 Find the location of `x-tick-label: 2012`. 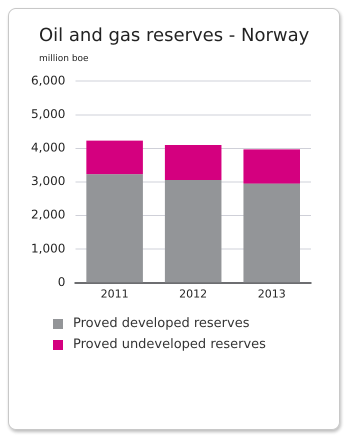

x-tick-label: 2012 is located at coordinates (193, 293).